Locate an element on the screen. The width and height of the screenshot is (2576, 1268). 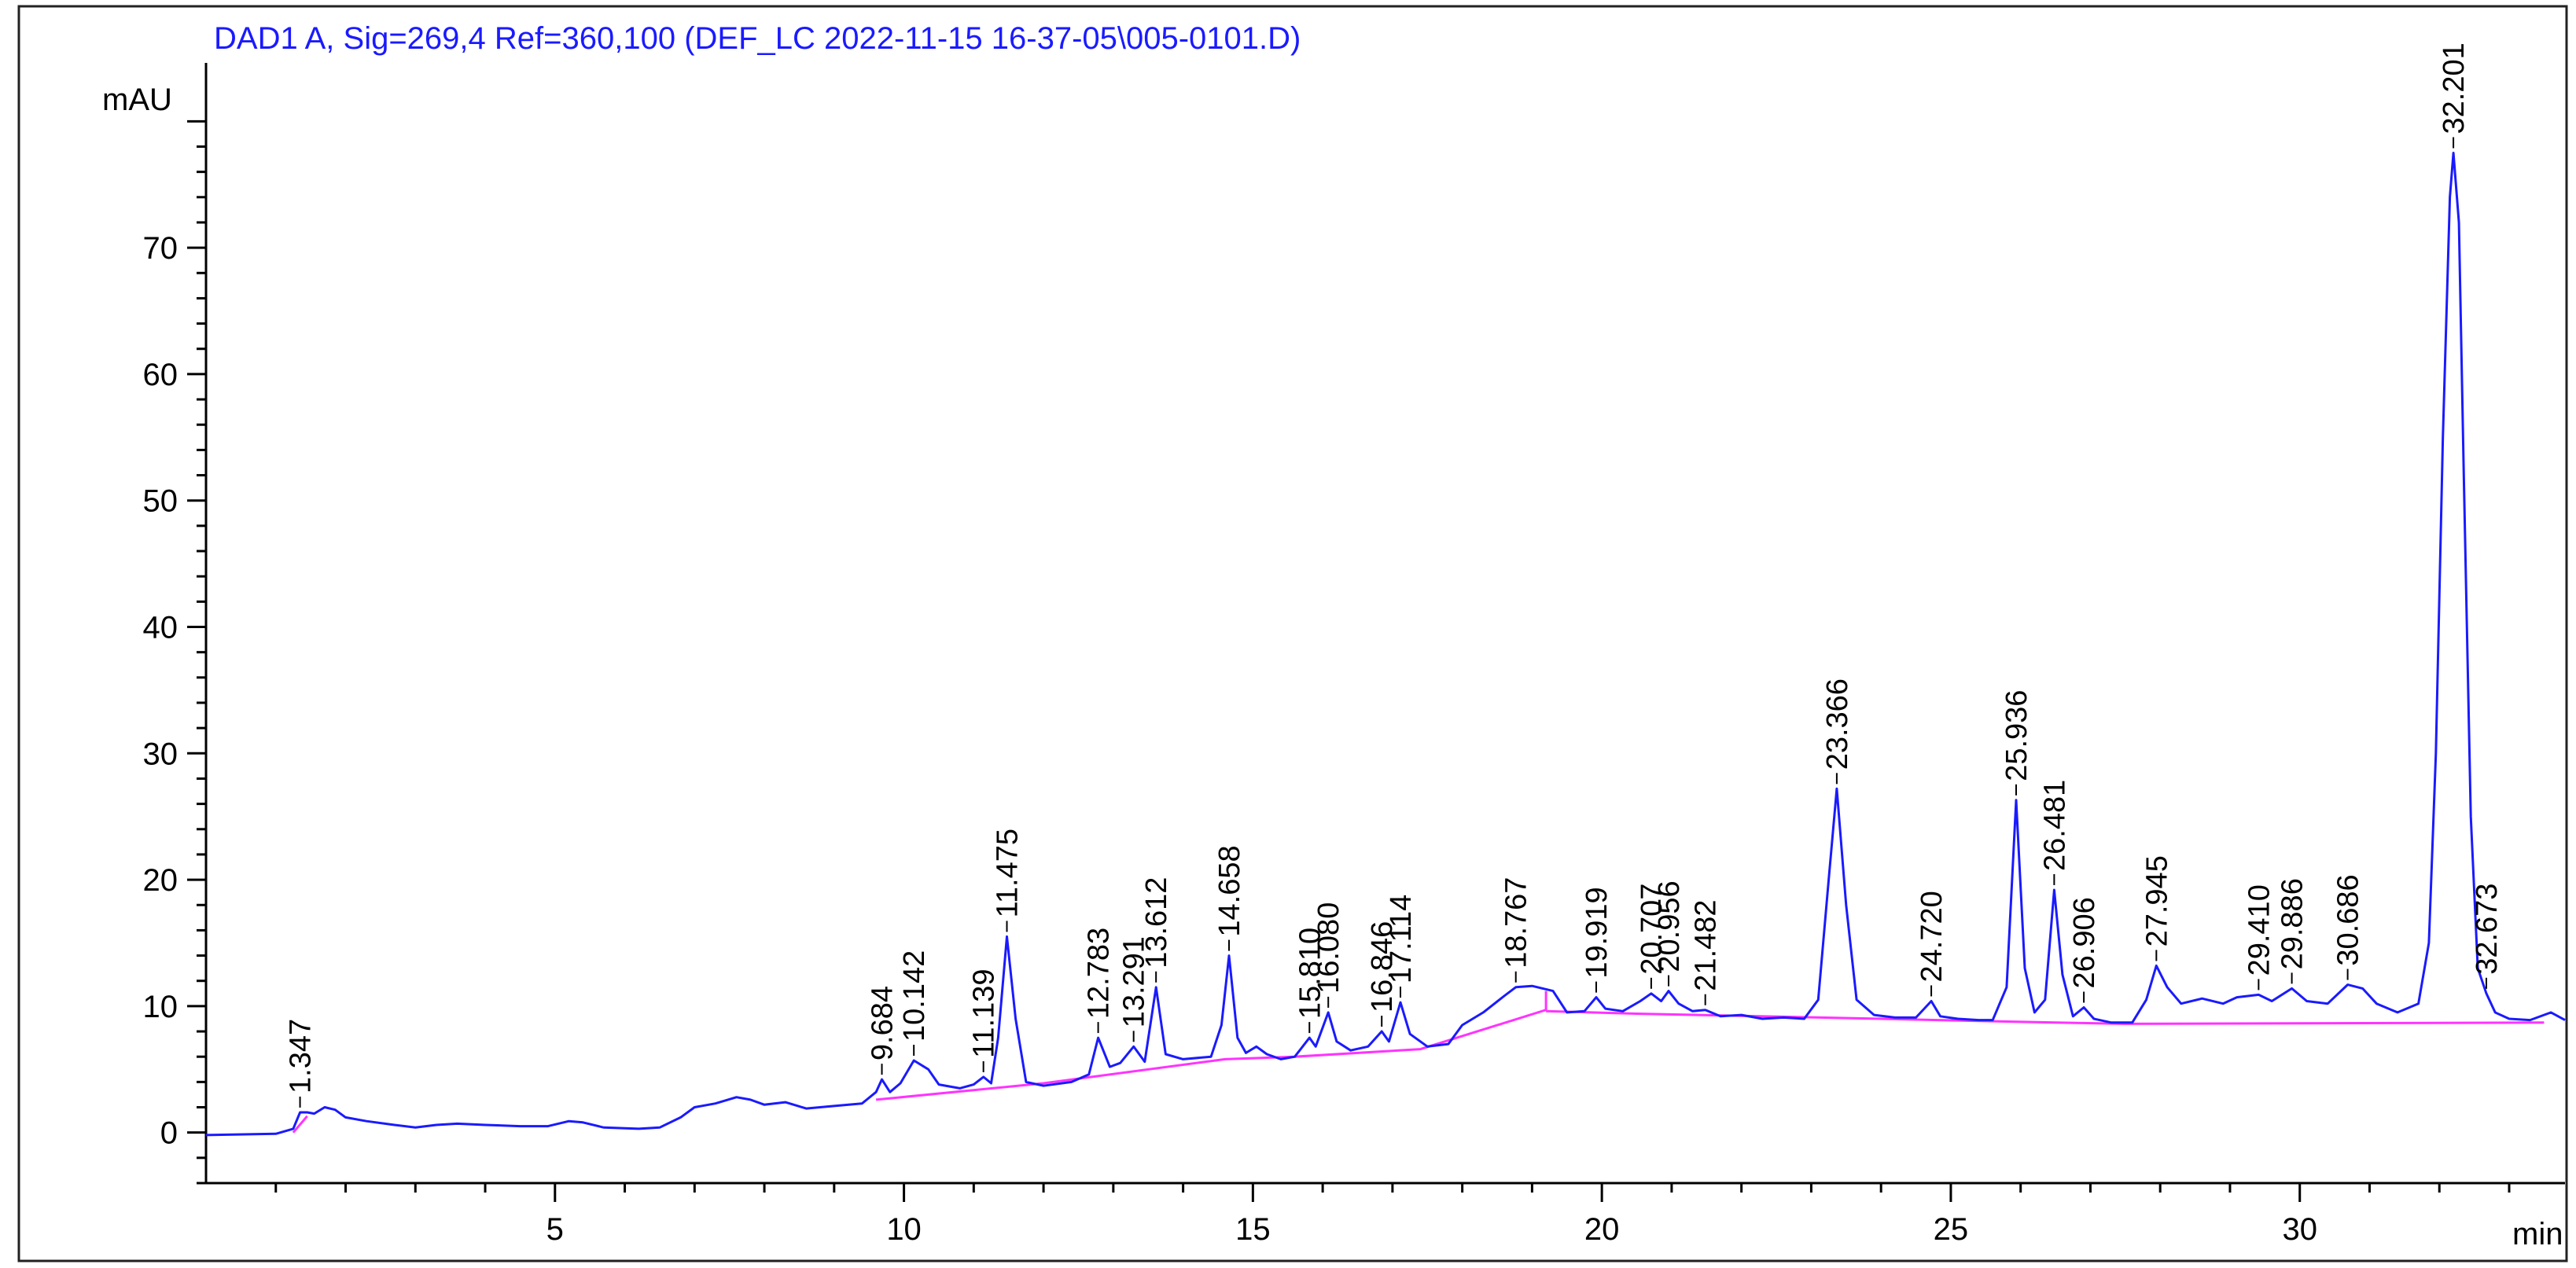
peak-label: 32.201 is located at coordinates (2454, 88).